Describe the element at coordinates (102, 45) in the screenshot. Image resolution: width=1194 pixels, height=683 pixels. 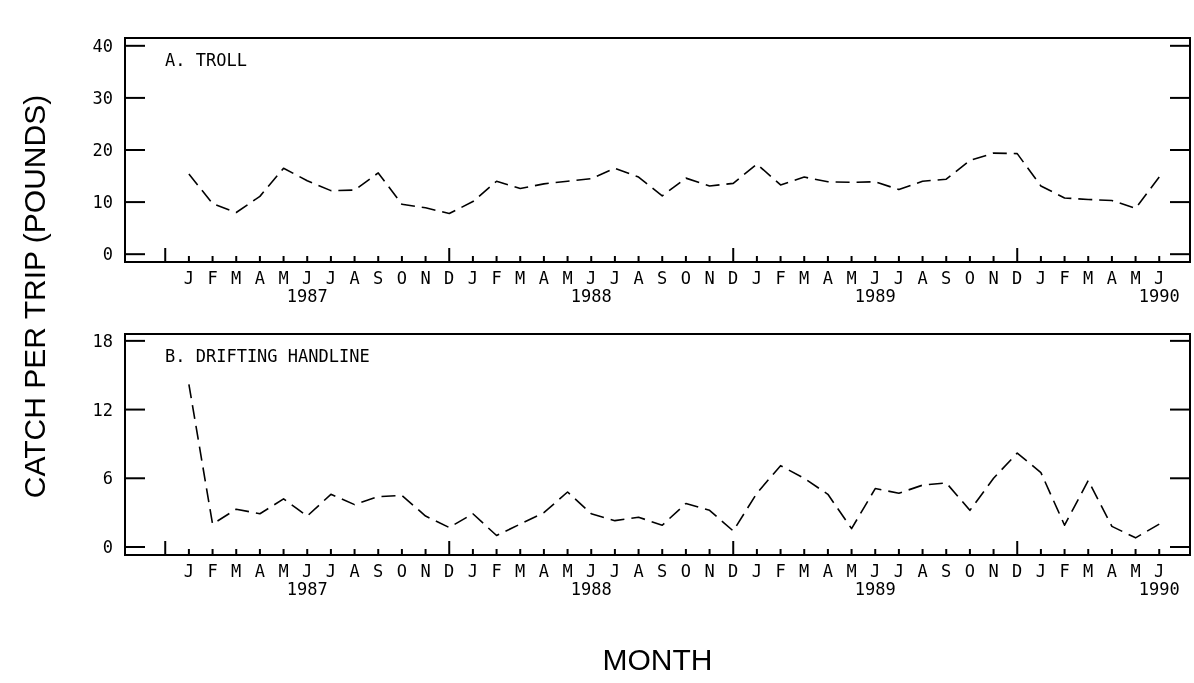
I see `y-tick-label: 40` at that location.